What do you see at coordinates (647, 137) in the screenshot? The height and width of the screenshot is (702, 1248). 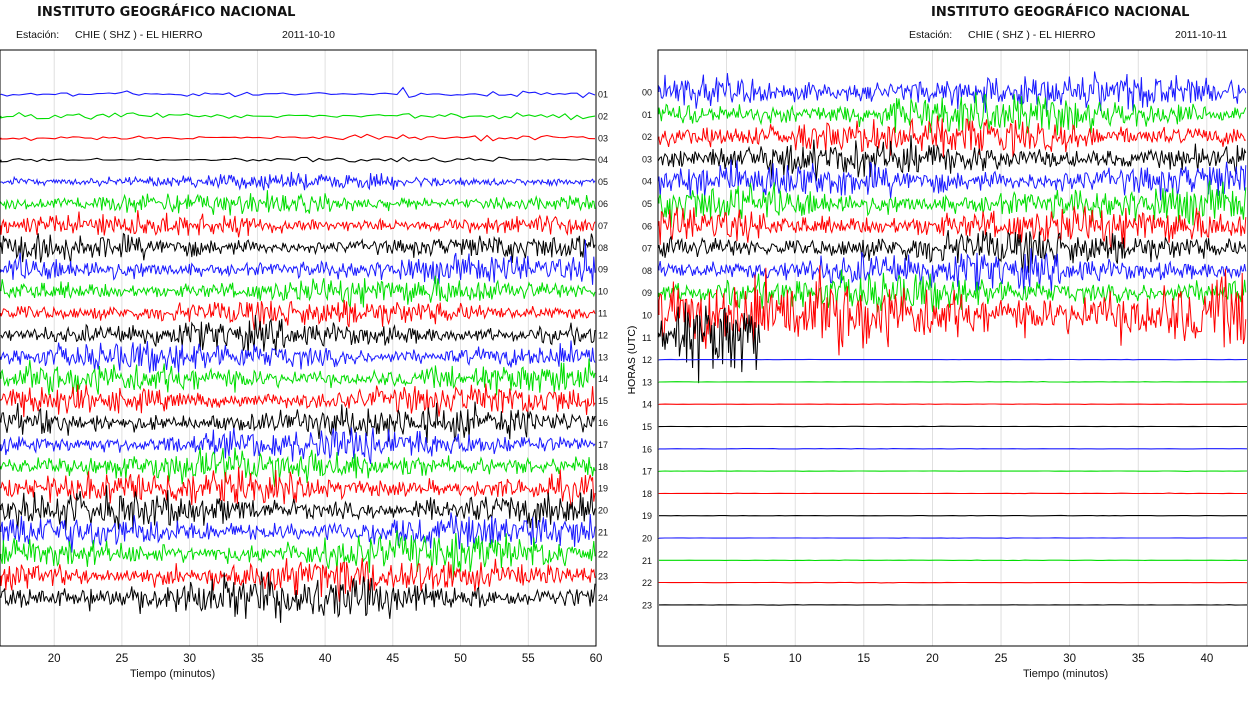 I see `trace-label: 02` at bounding box center [647, 137].